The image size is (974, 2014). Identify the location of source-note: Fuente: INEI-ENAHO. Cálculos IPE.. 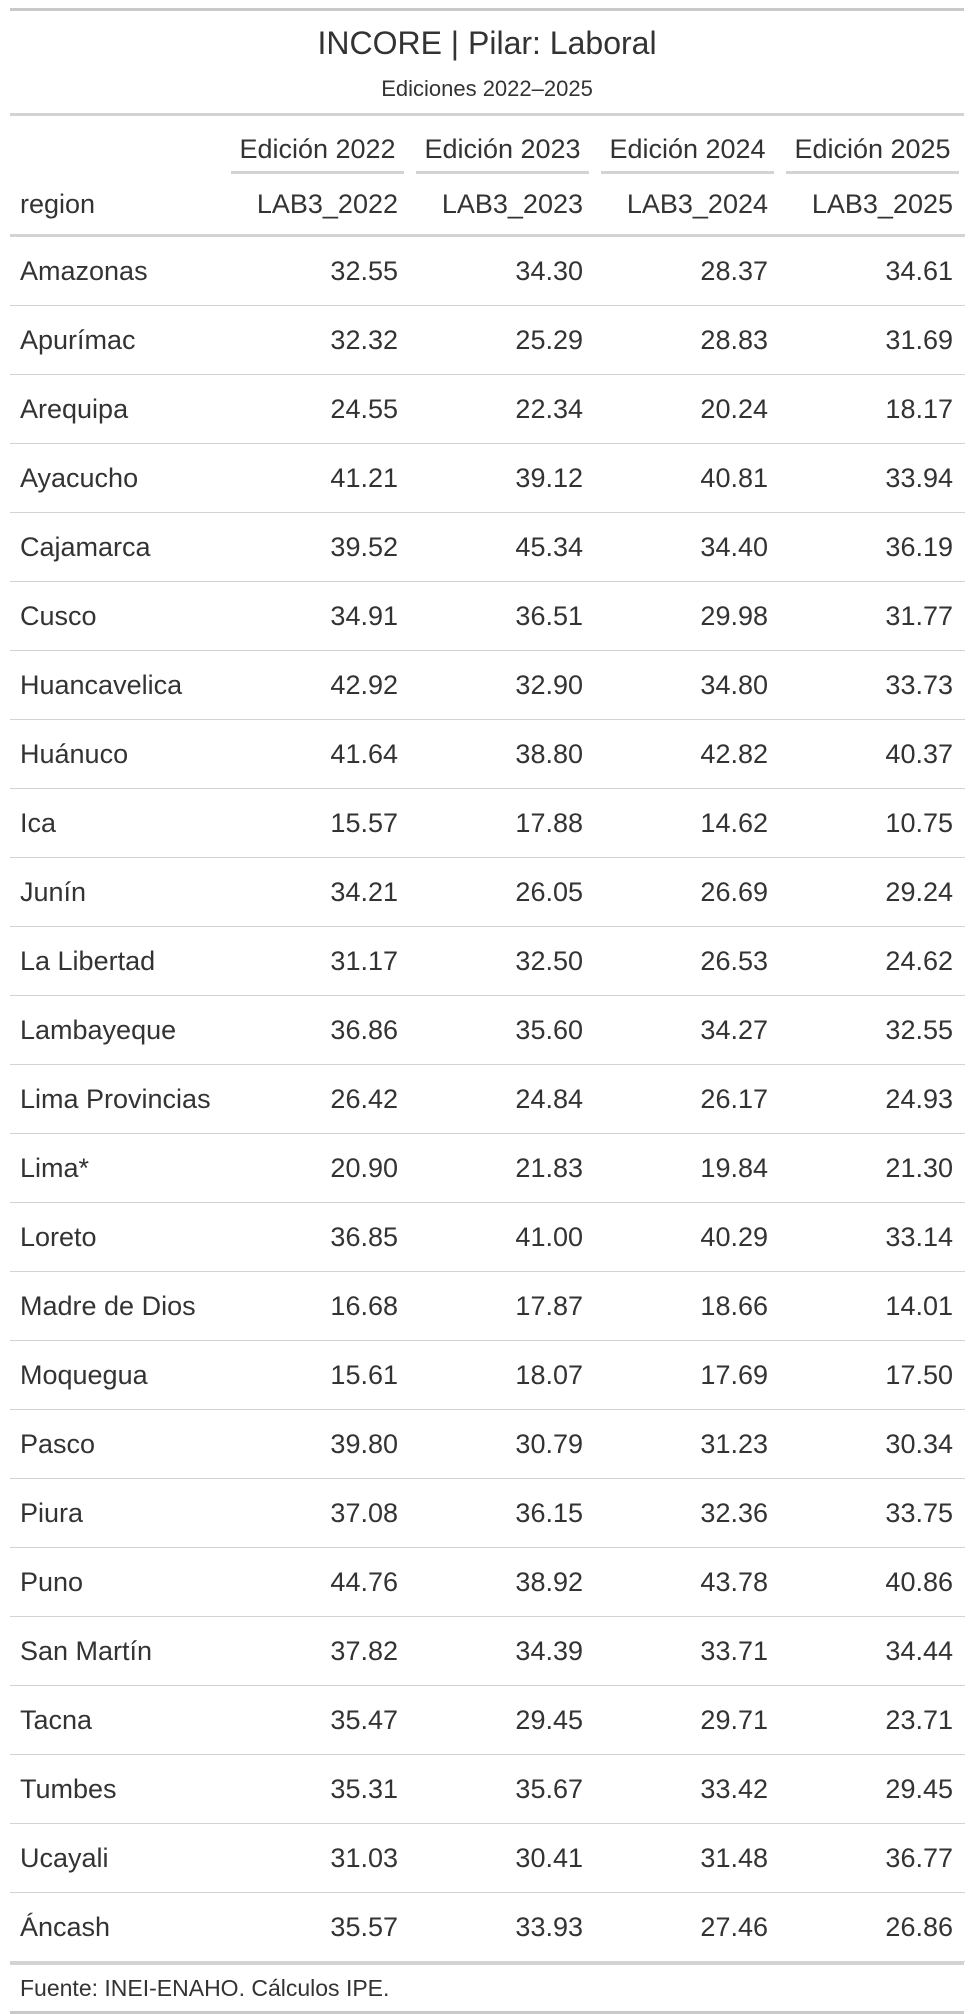
(205, 1988).